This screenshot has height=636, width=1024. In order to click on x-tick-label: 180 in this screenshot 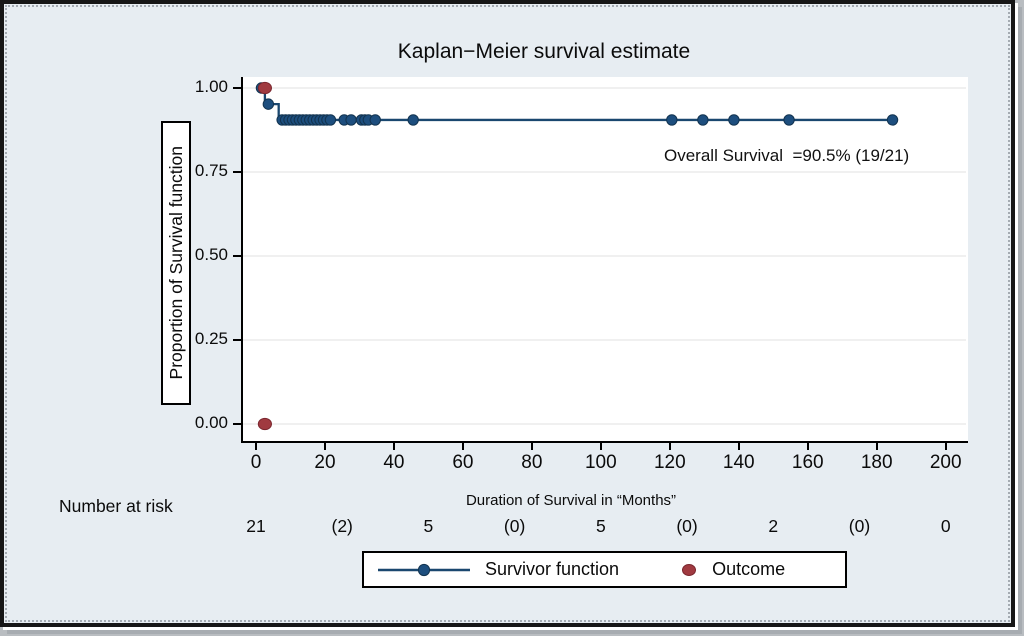, I will do `click(876, 462)`.